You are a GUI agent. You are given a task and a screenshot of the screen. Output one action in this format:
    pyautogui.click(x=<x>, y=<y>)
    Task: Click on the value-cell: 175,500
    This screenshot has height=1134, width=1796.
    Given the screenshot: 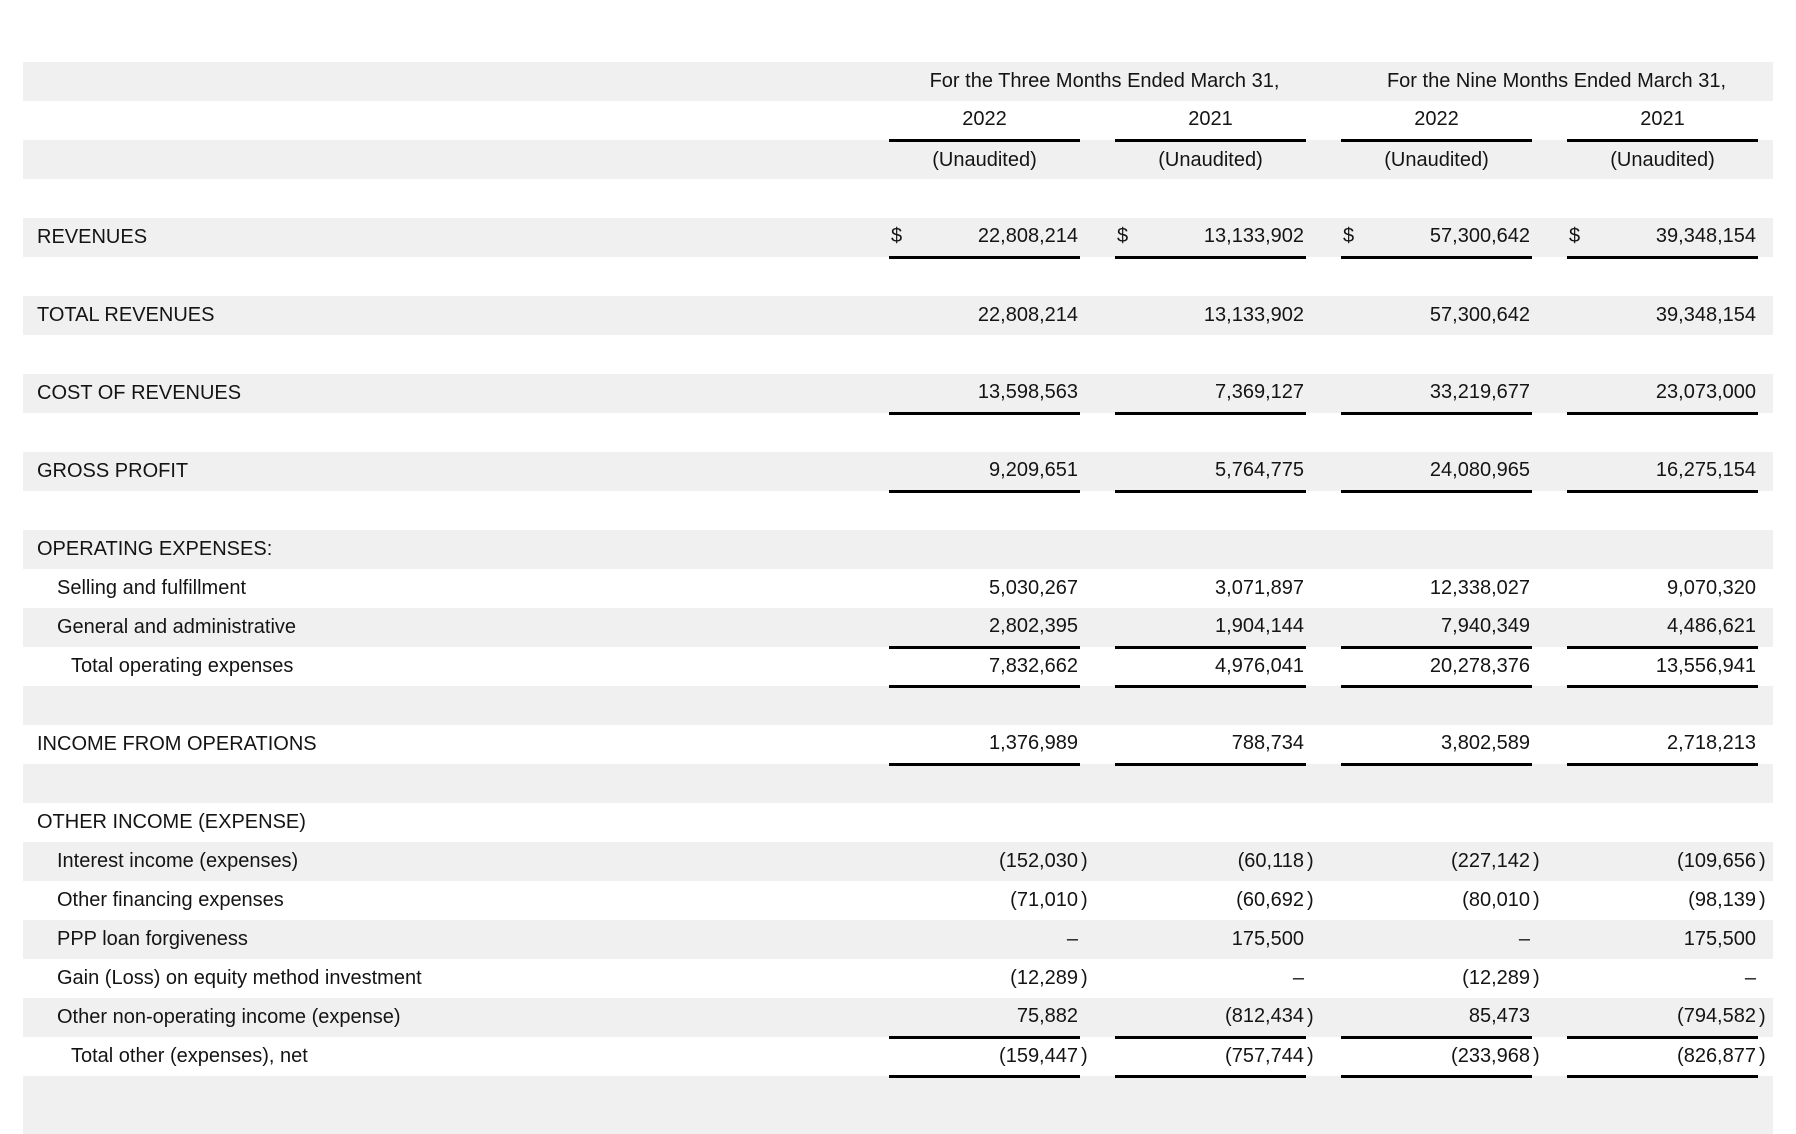 What is the action you would take?
    pyautogui.click(x=1719, y=939)
    